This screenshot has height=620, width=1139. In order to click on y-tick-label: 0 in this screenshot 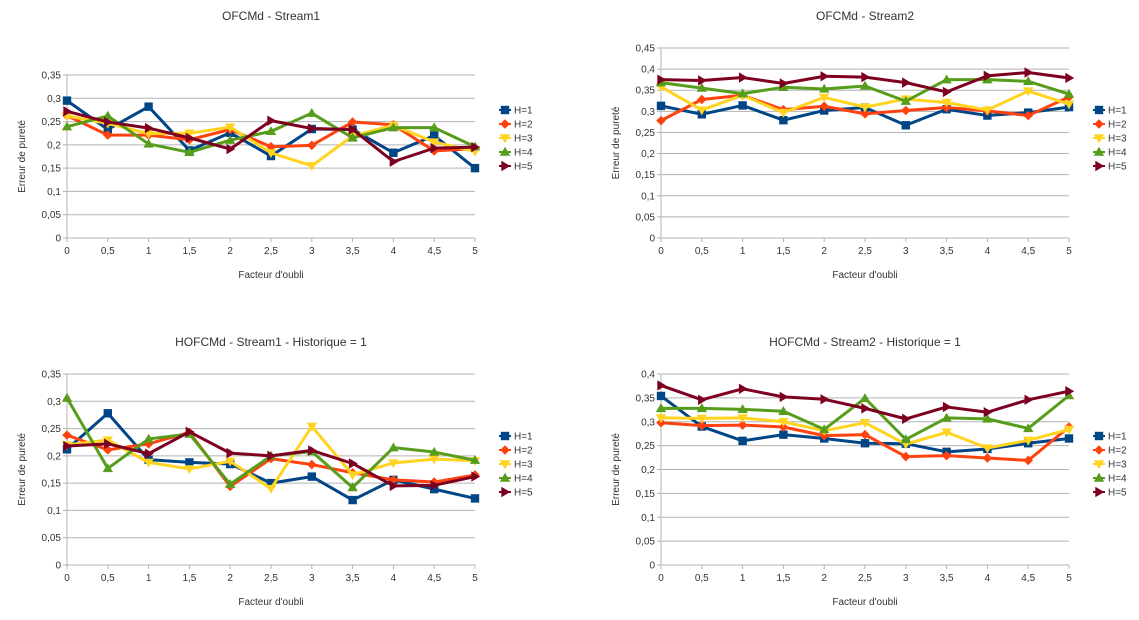, I will do `click(652, 239)`.